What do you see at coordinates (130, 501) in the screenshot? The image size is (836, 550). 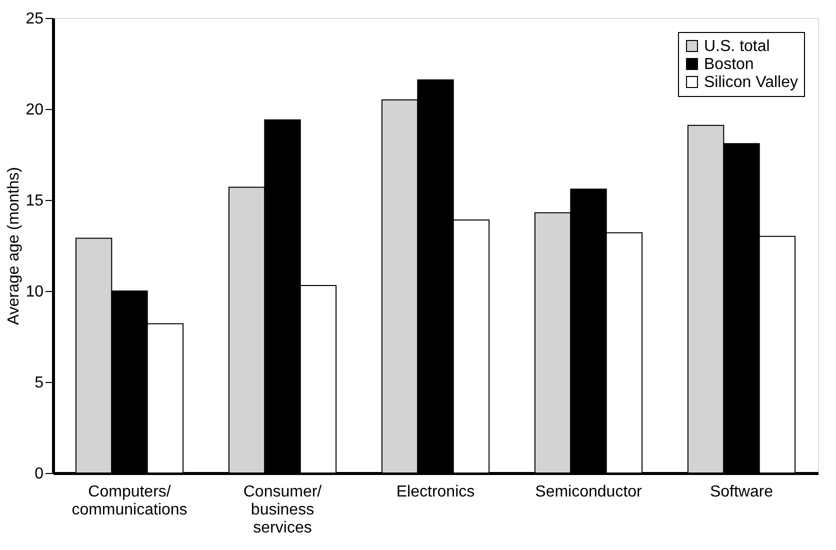 I see `x-tick-label: Computers/ communications` at bounding box center [130, 501].